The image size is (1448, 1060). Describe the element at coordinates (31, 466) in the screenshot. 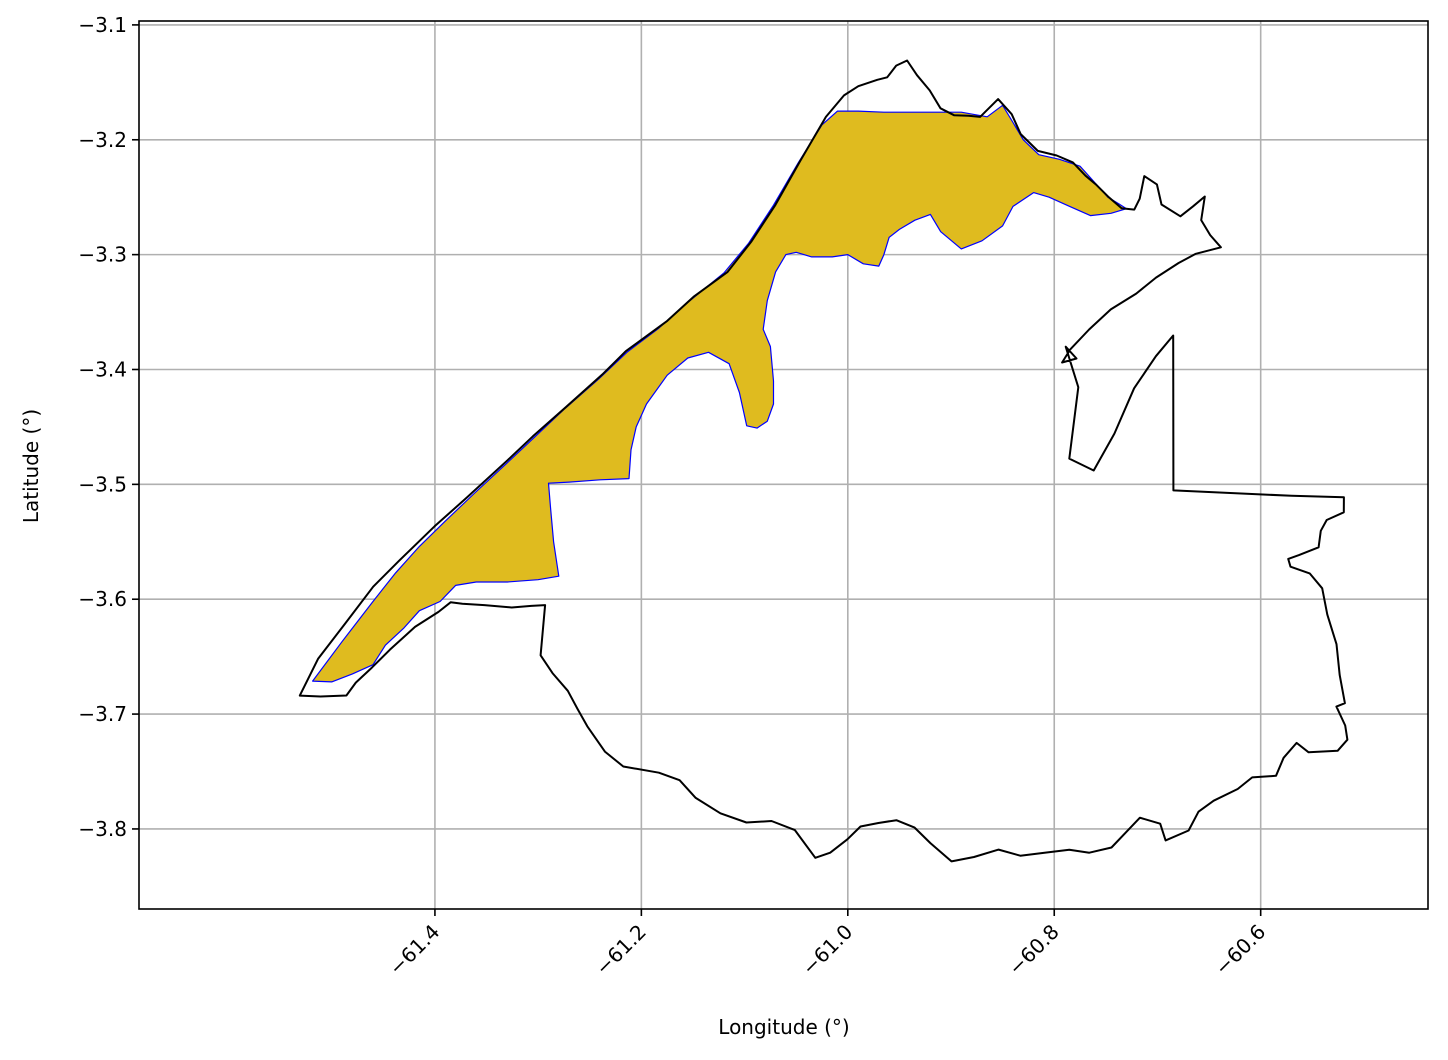

I see `y-axis-label: Latitude (°)` at that location.